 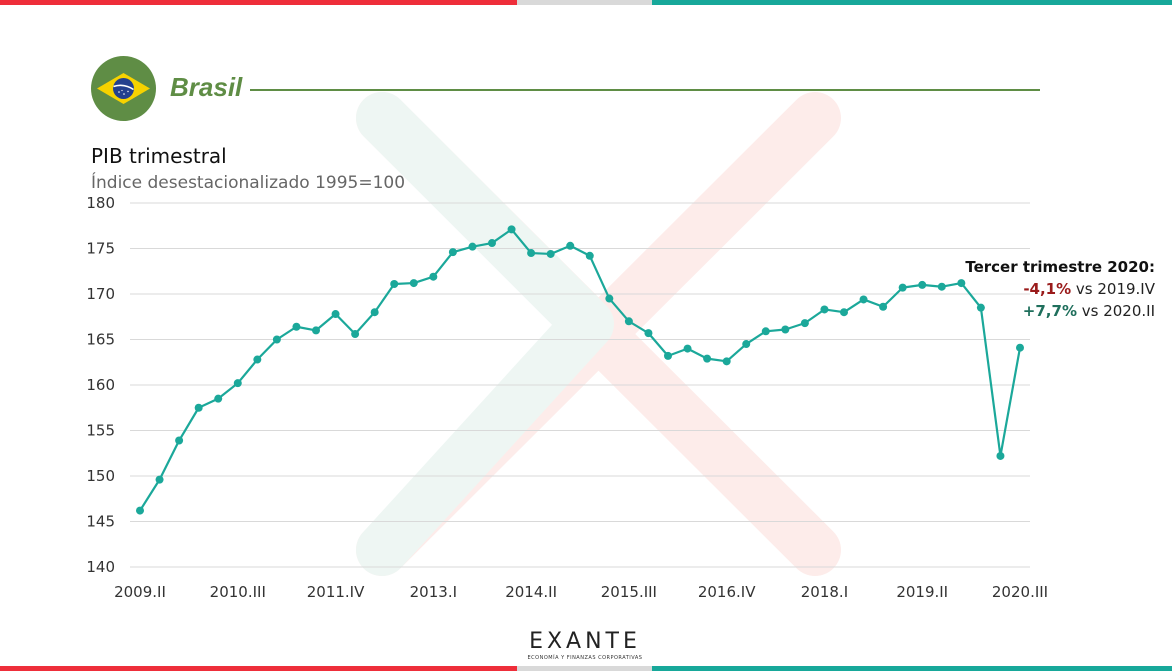 I want to click on y-tick-label: 170, so click(x=100, y=294).